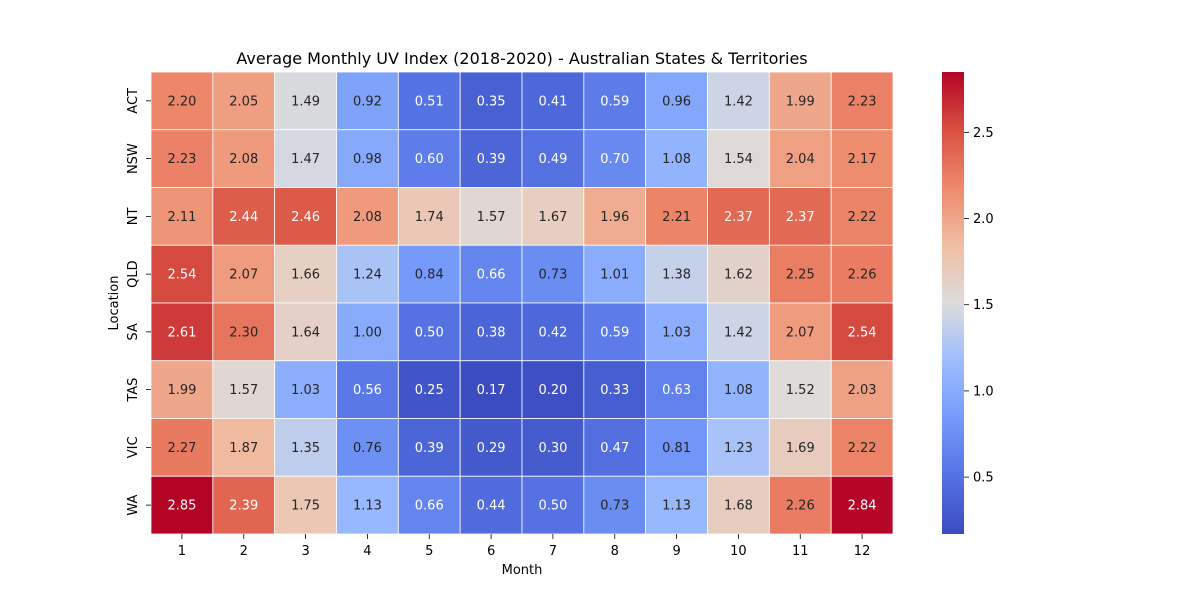 This screenshot has width=1200, height=604. I want to click on cell-value-label: 0.20, so click(552, 390).